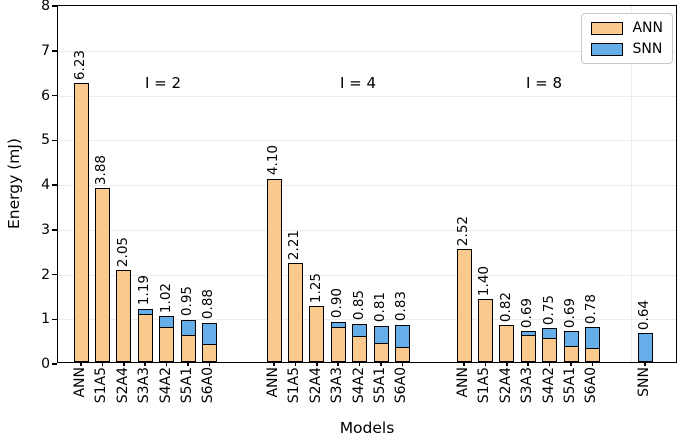 The height and width of the screenshot is (440, 685). I want to click on x-tick-label-i4-ann: ANN, so click(273, 382).